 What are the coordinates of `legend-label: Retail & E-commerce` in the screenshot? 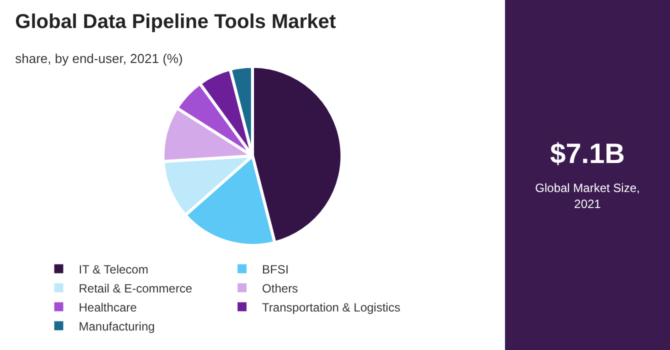 It's located at (135, 288).